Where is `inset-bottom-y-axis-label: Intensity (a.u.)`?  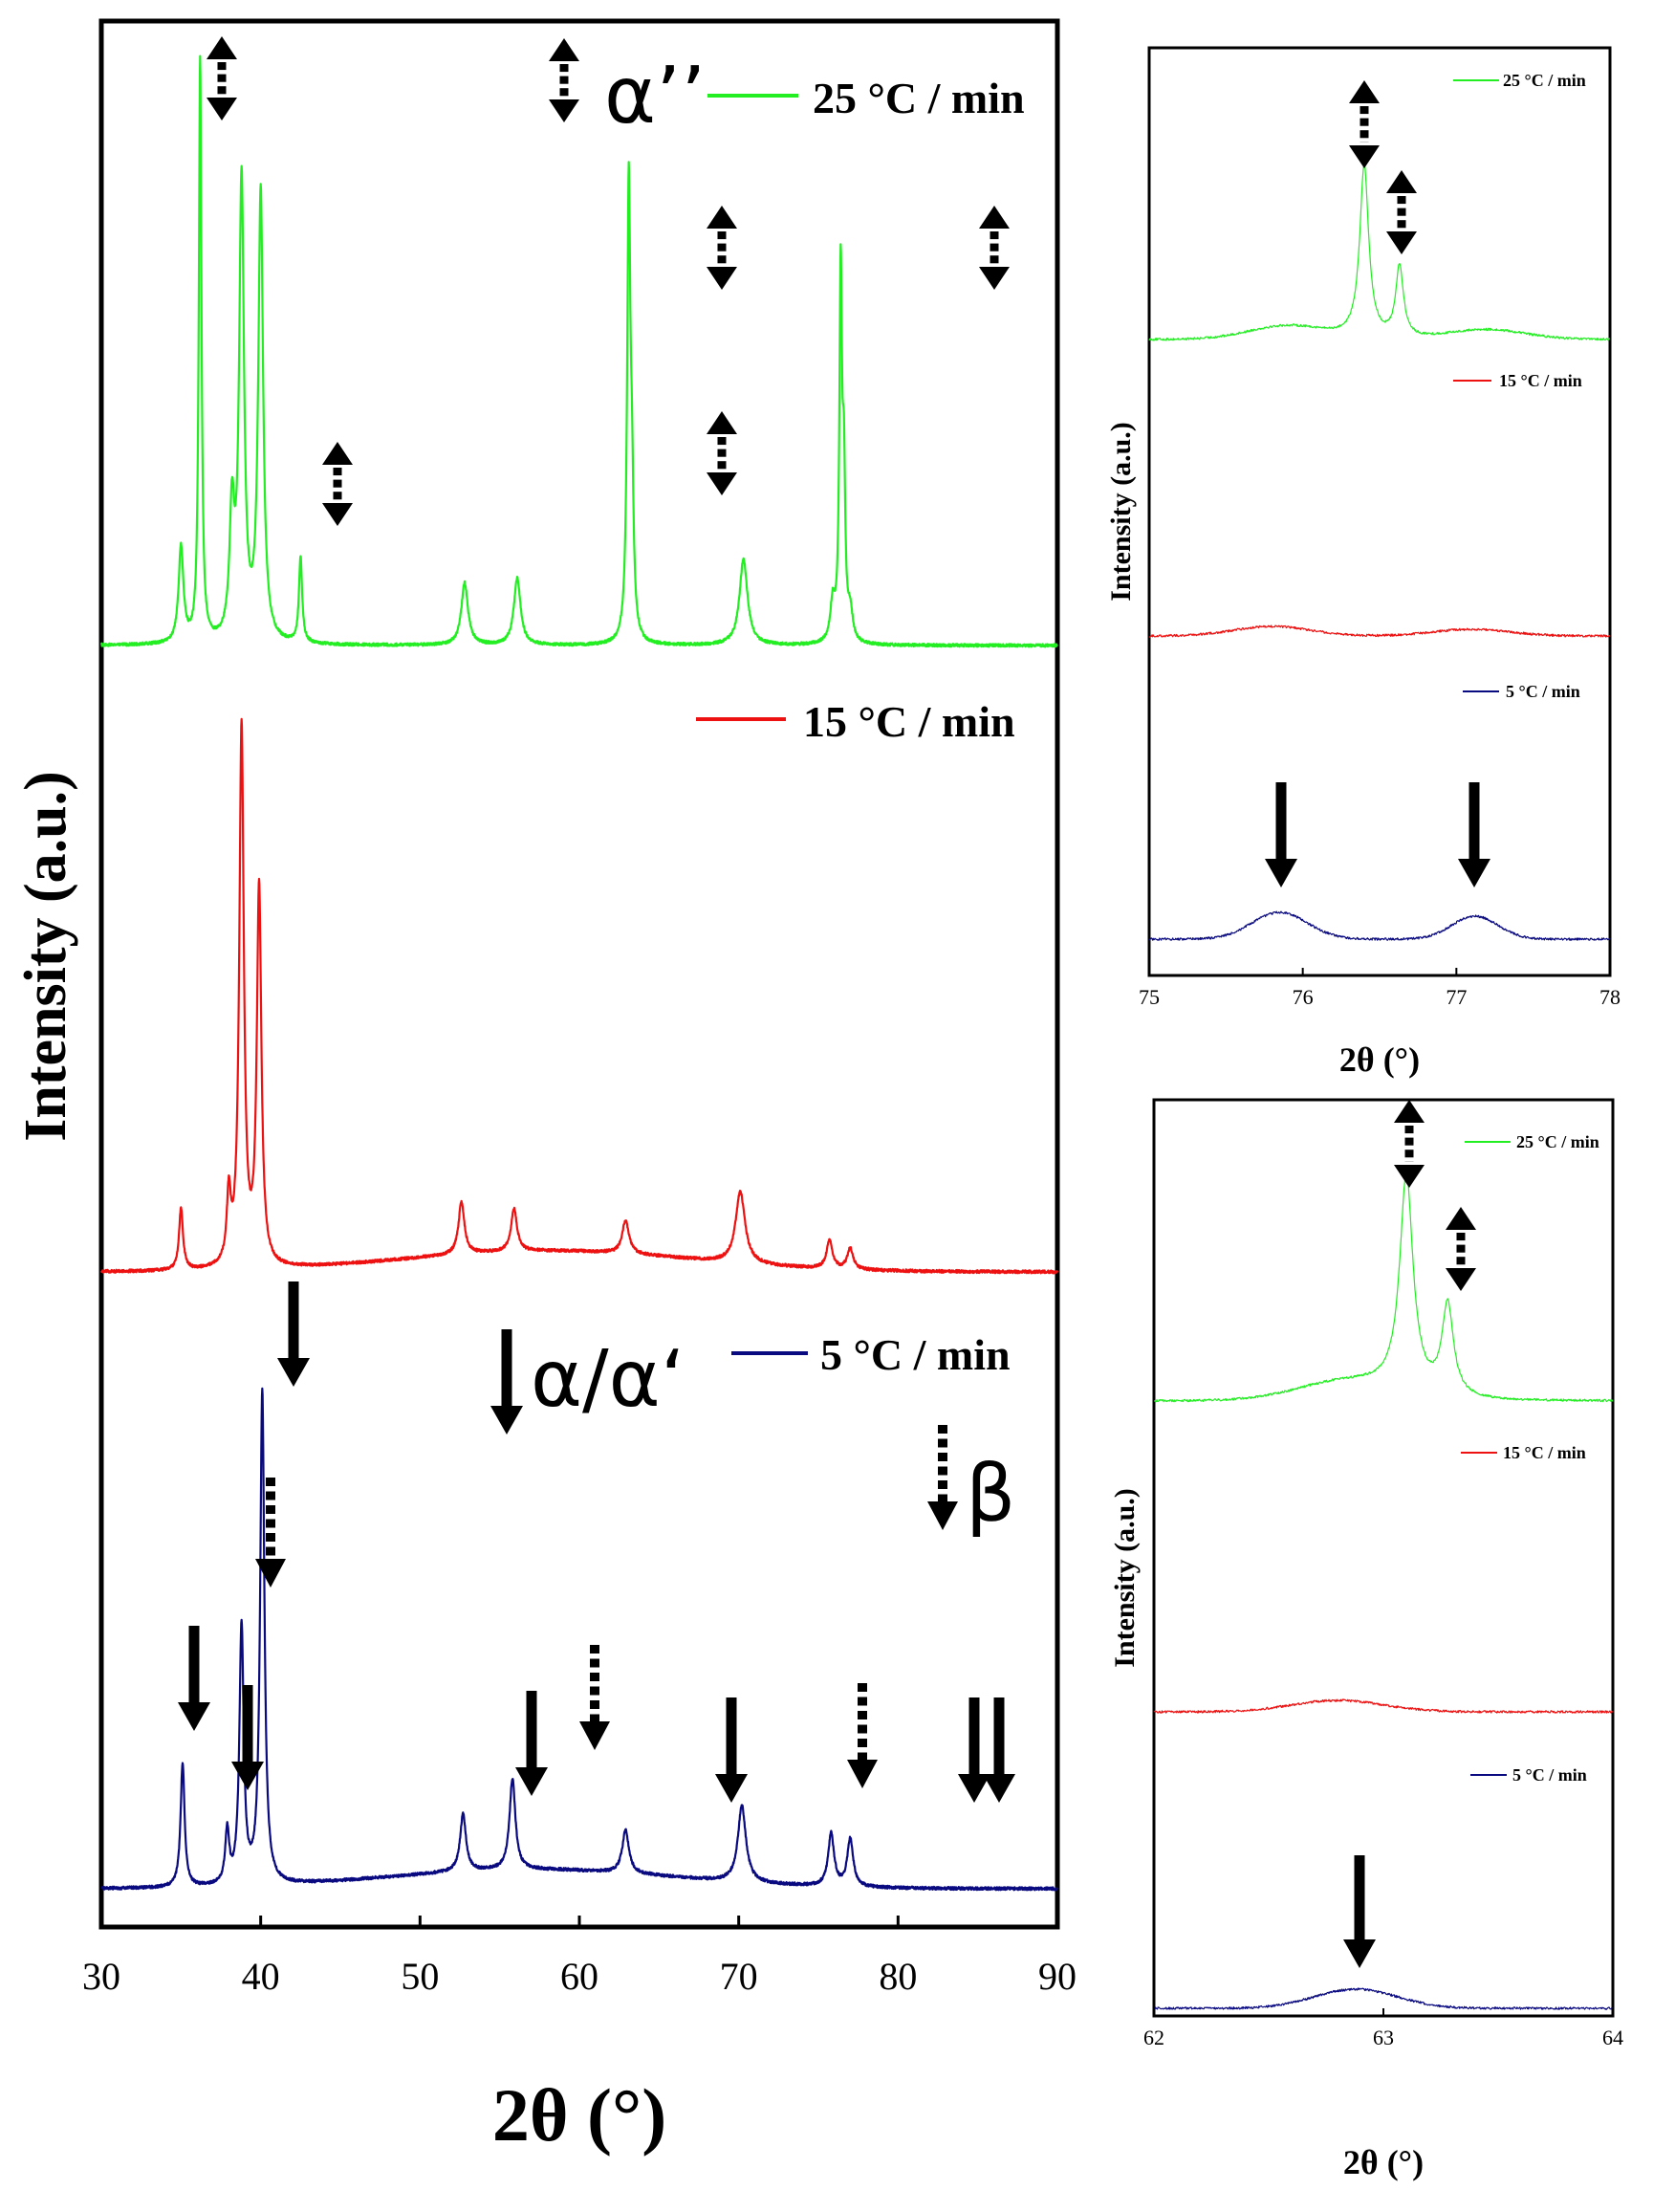
inset-bottom-y-axis-label: Intensity (a.u.) is located at coordinates (1125, 1578).